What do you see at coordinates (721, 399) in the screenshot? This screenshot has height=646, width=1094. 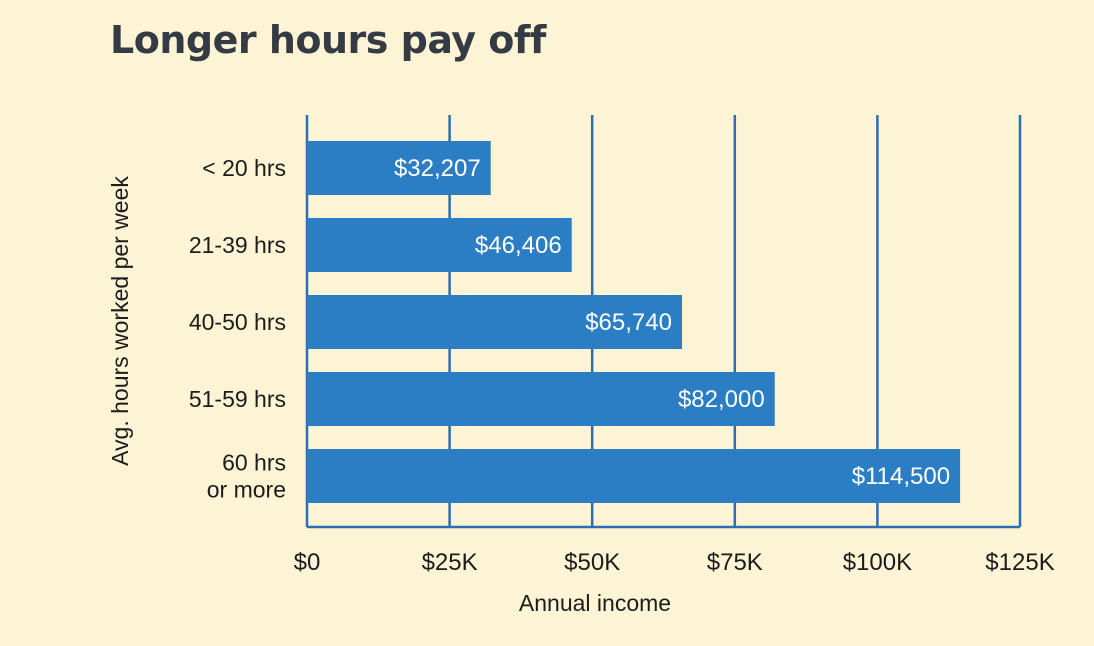 I see `data-label: $82,000` at bounding box center [721, 399].